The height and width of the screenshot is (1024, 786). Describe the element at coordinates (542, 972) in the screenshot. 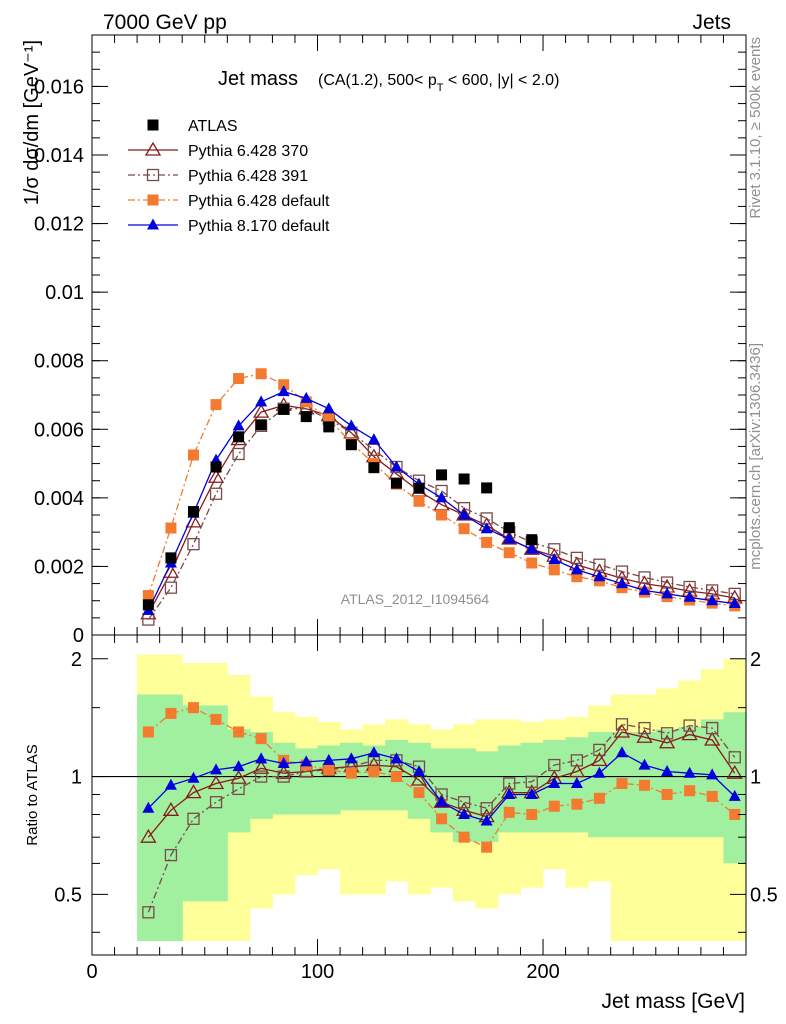

I see `x-tick-label: 200` at that location.